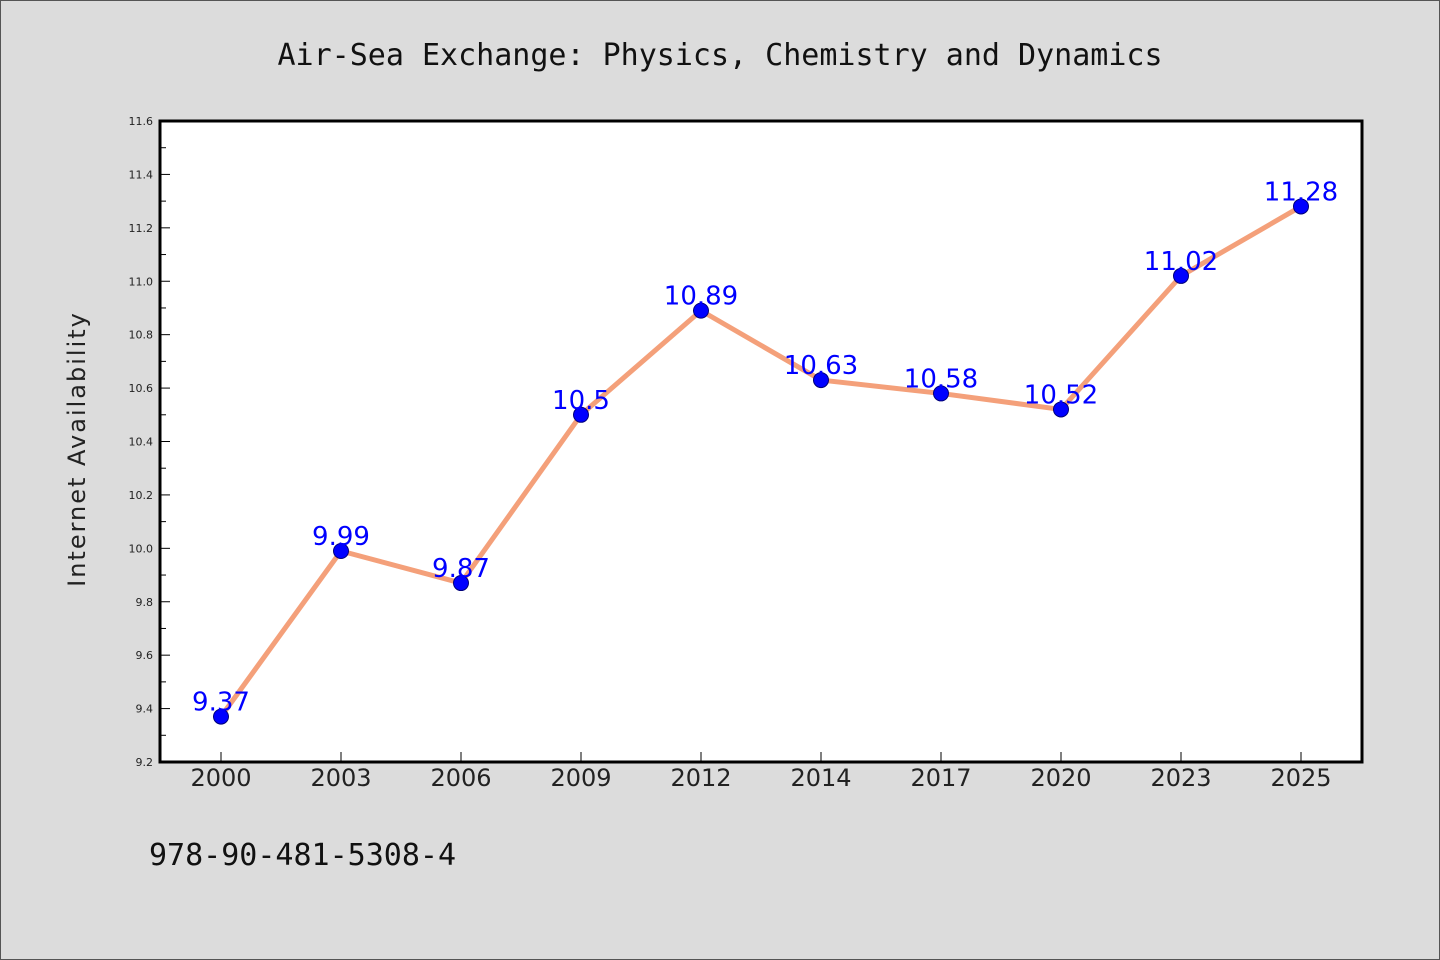  I want to click on y-tick-label: 11.2, so click(141, 228).